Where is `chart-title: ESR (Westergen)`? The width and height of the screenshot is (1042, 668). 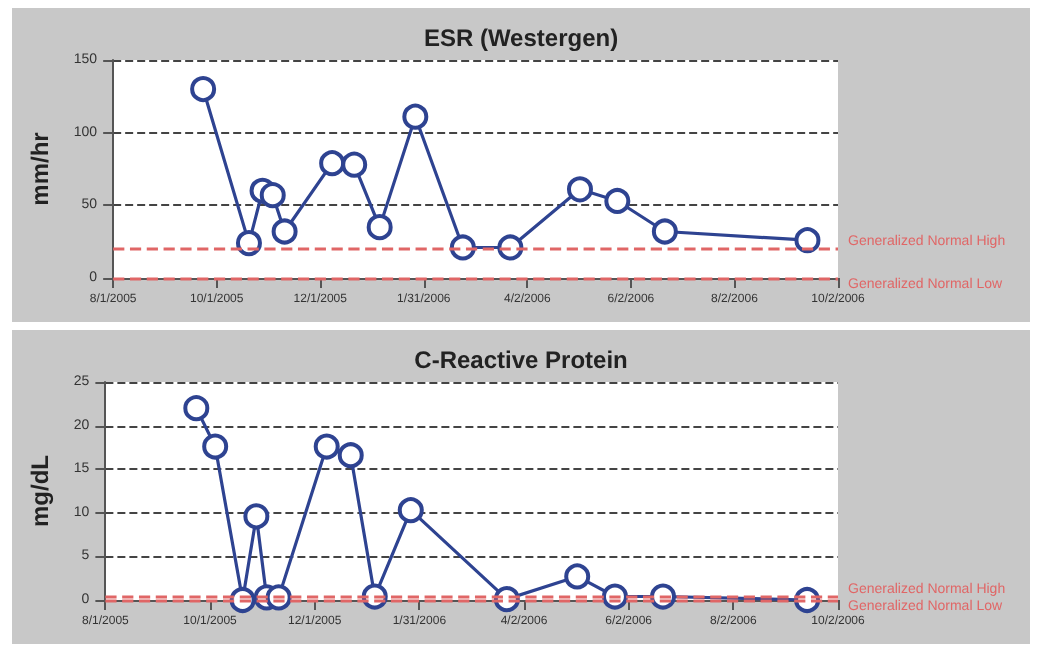
chart-title: ESR (Westergen) is located at coordinates (521, 38).